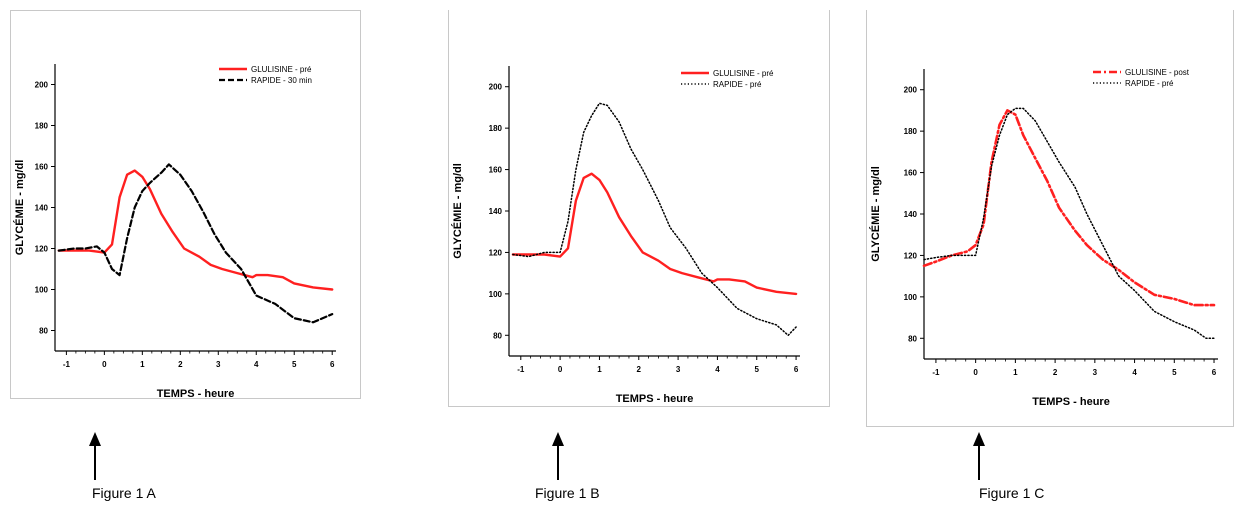 Image resolution: width=1241 pixels, height=506 pixels. I want to click on legend-label-0: GLULISINE - post, so click(1157, 72).